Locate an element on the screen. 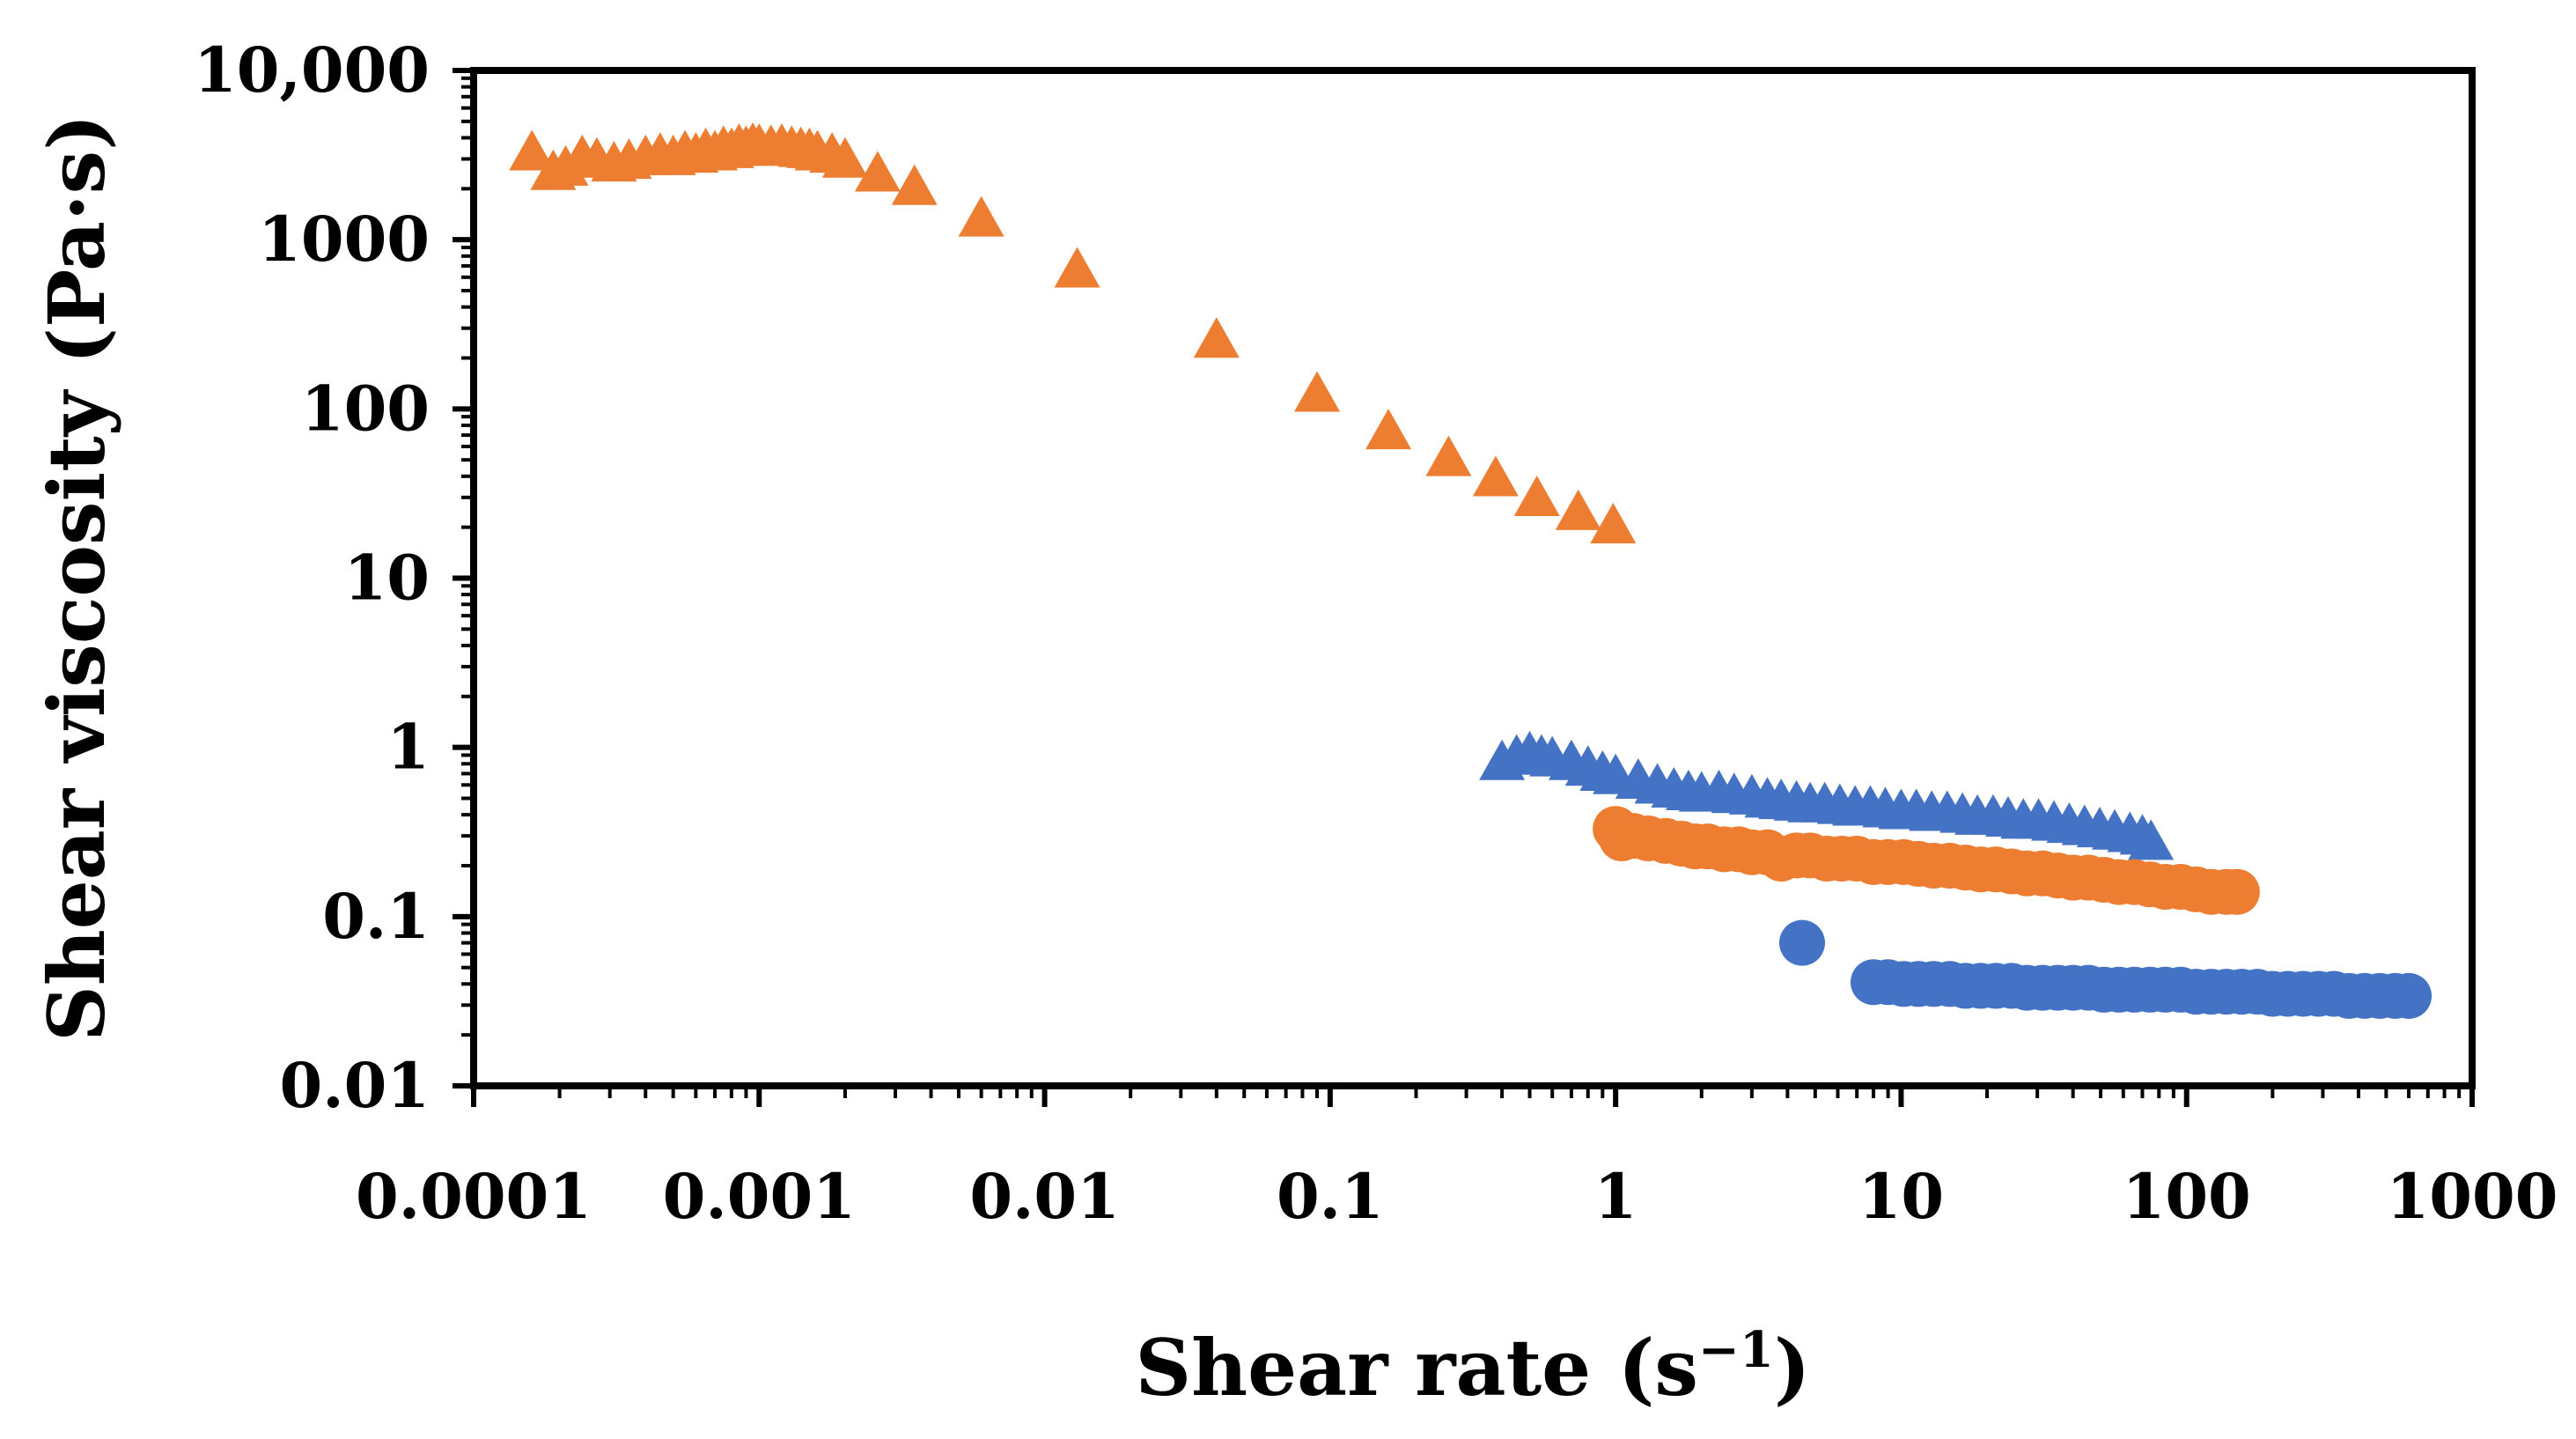  x-tick-label: 1 is located at coordinates (1616, 1196).